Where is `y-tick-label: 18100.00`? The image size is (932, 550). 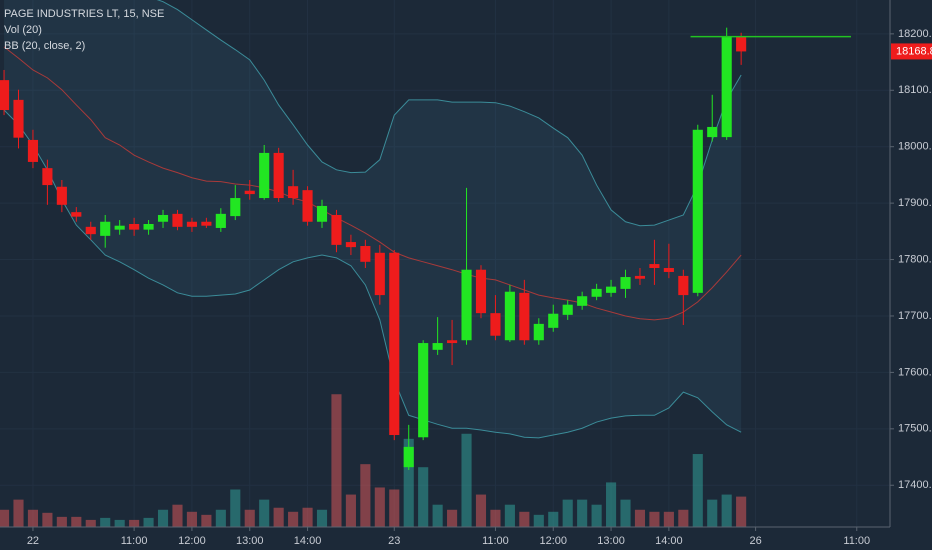
y-tick-label: 18100.00 is located at coordinates (915, 90).